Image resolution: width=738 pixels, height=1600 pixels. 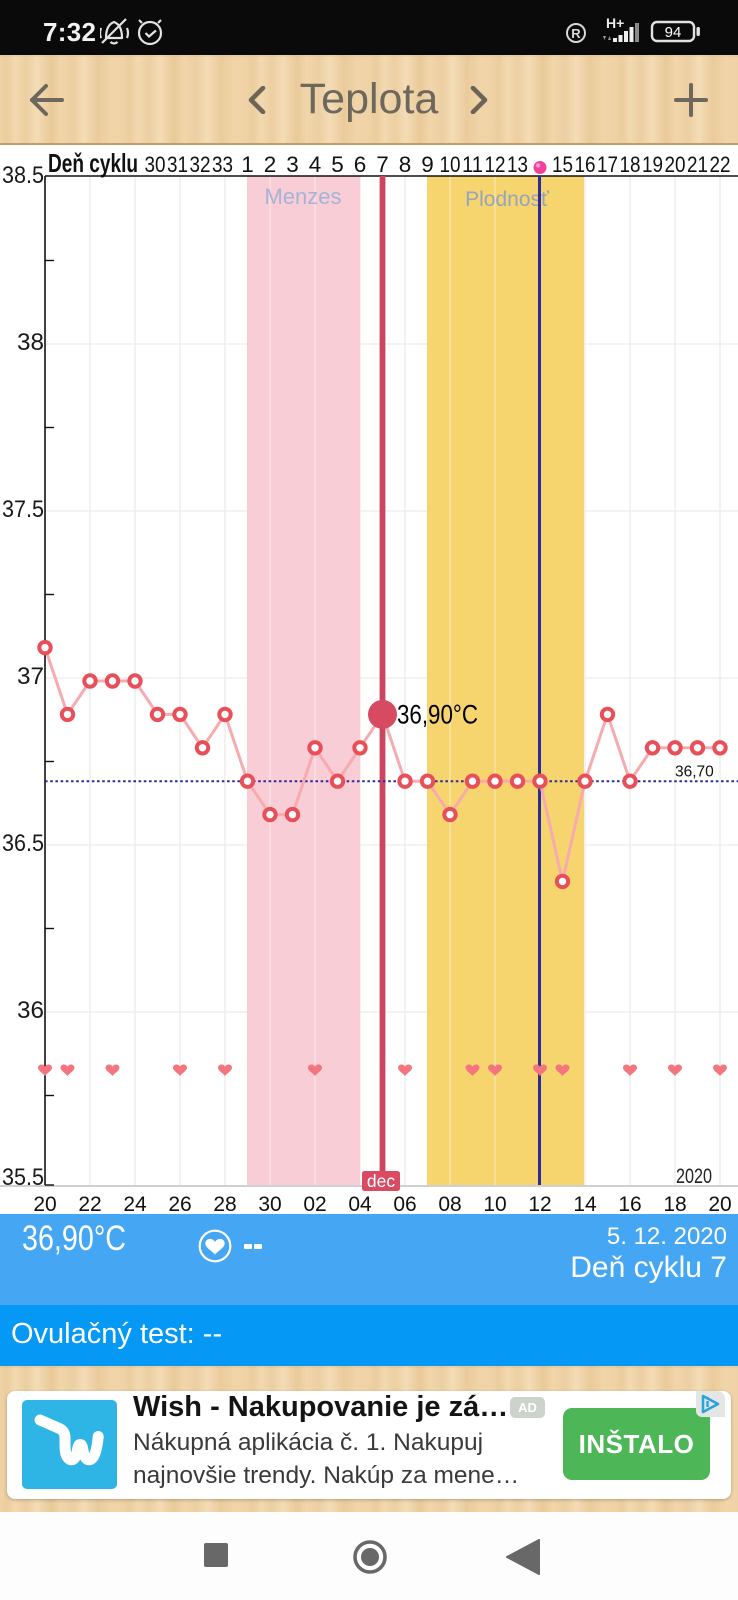 What do you see at coordinates (615, 23) in the screenshot?
I see `svg-text: H+` at bounding box center [615, 23].